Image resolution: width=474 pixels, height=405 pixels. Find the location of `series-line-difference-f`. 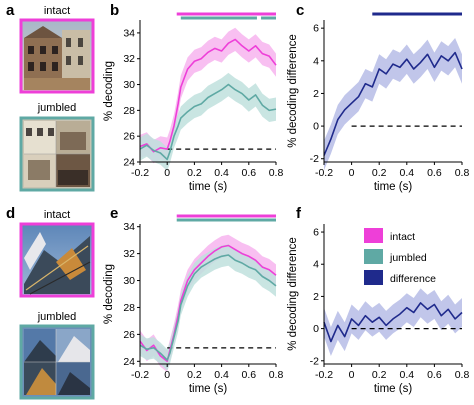

series-line-difference-f is located at coordinates (393, 322).